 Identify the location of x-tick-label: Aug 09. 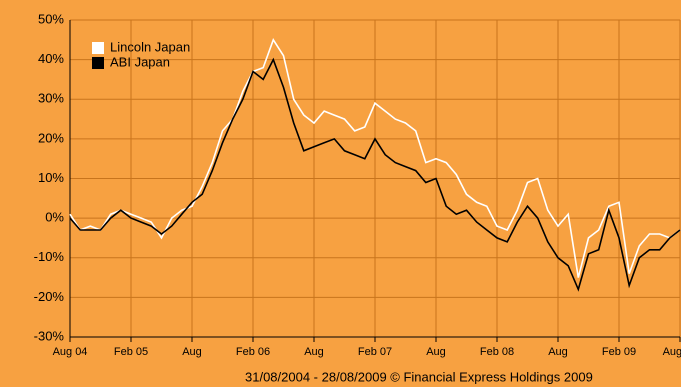
(672, 352).